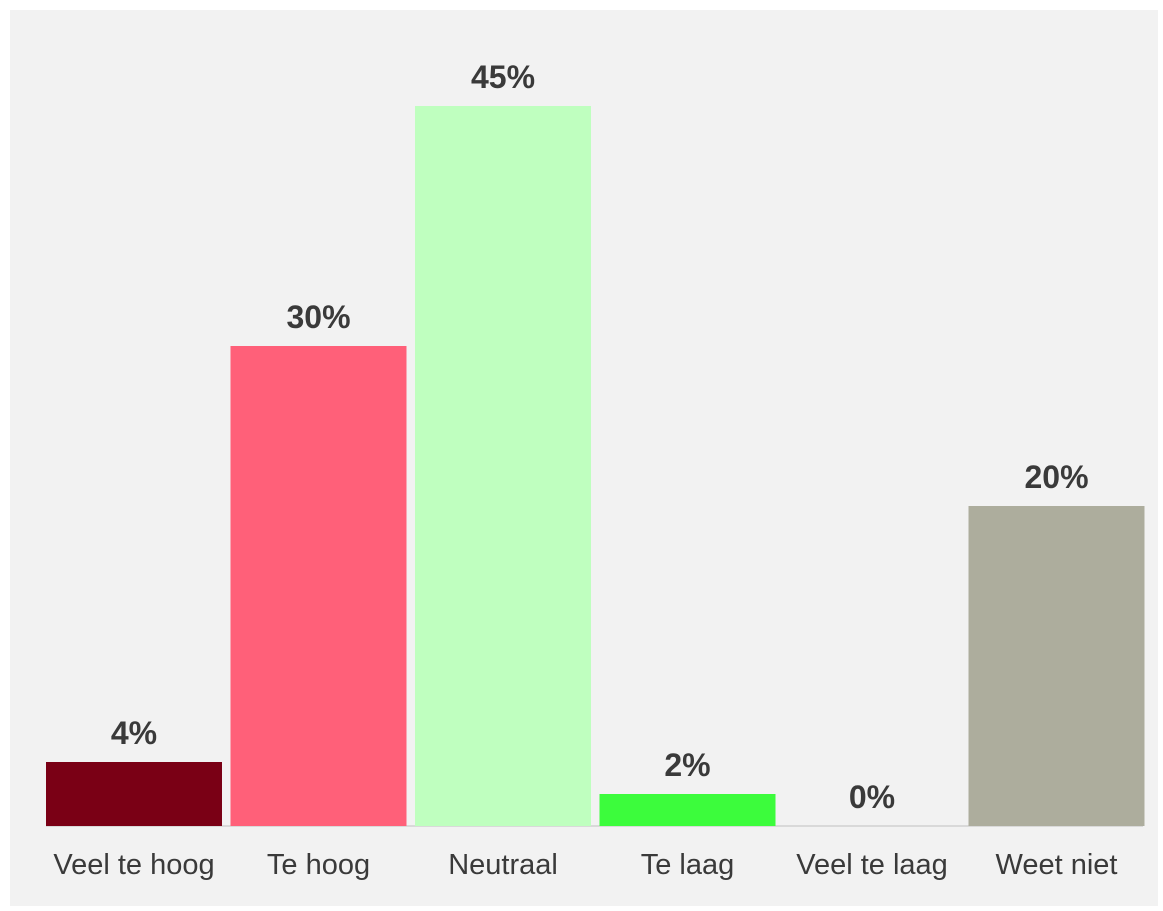 The image size is (1163, 911). Describe the element at coordinates (133, 865) in the screenshot. I see `category-label-veel-te-hoog: Veel te hoog` at that location.